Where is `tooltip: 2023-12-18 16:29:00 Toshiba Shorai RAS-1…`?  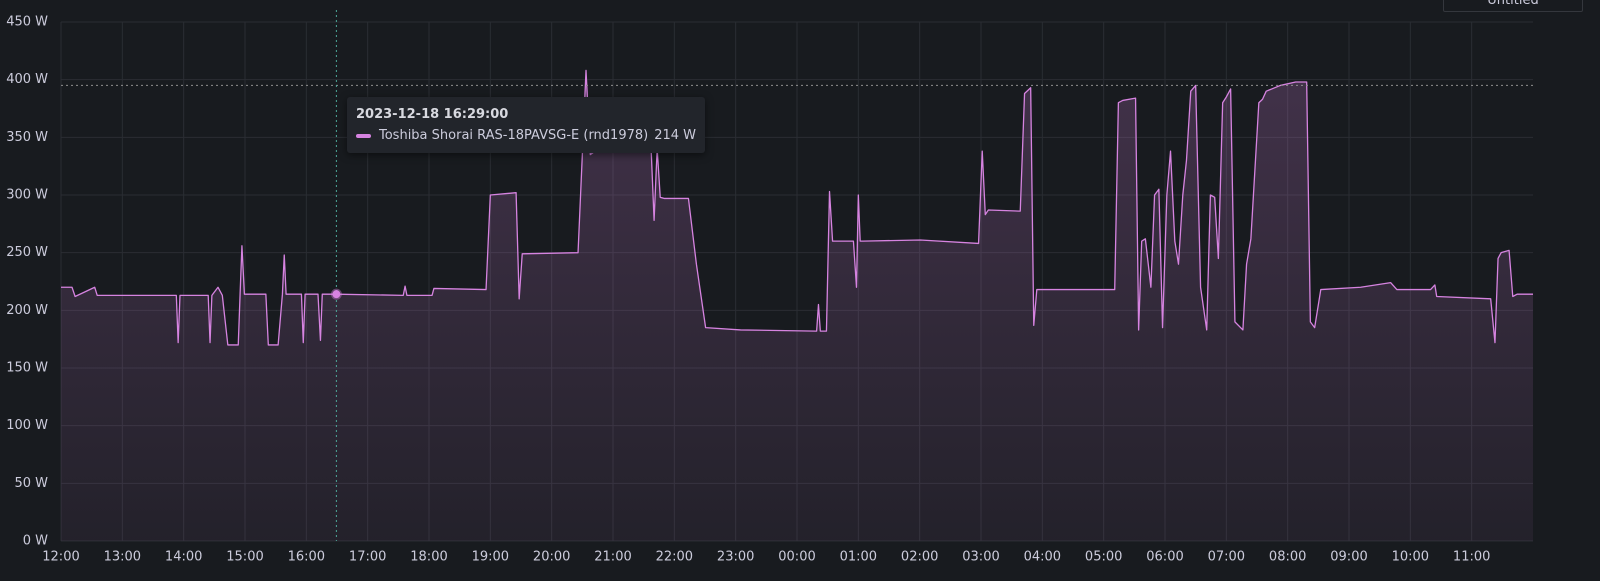 tooltip: 2023-12-18 16:29:00 Toshiba Shorai RAS-1… is located at coordinates (526, 125).